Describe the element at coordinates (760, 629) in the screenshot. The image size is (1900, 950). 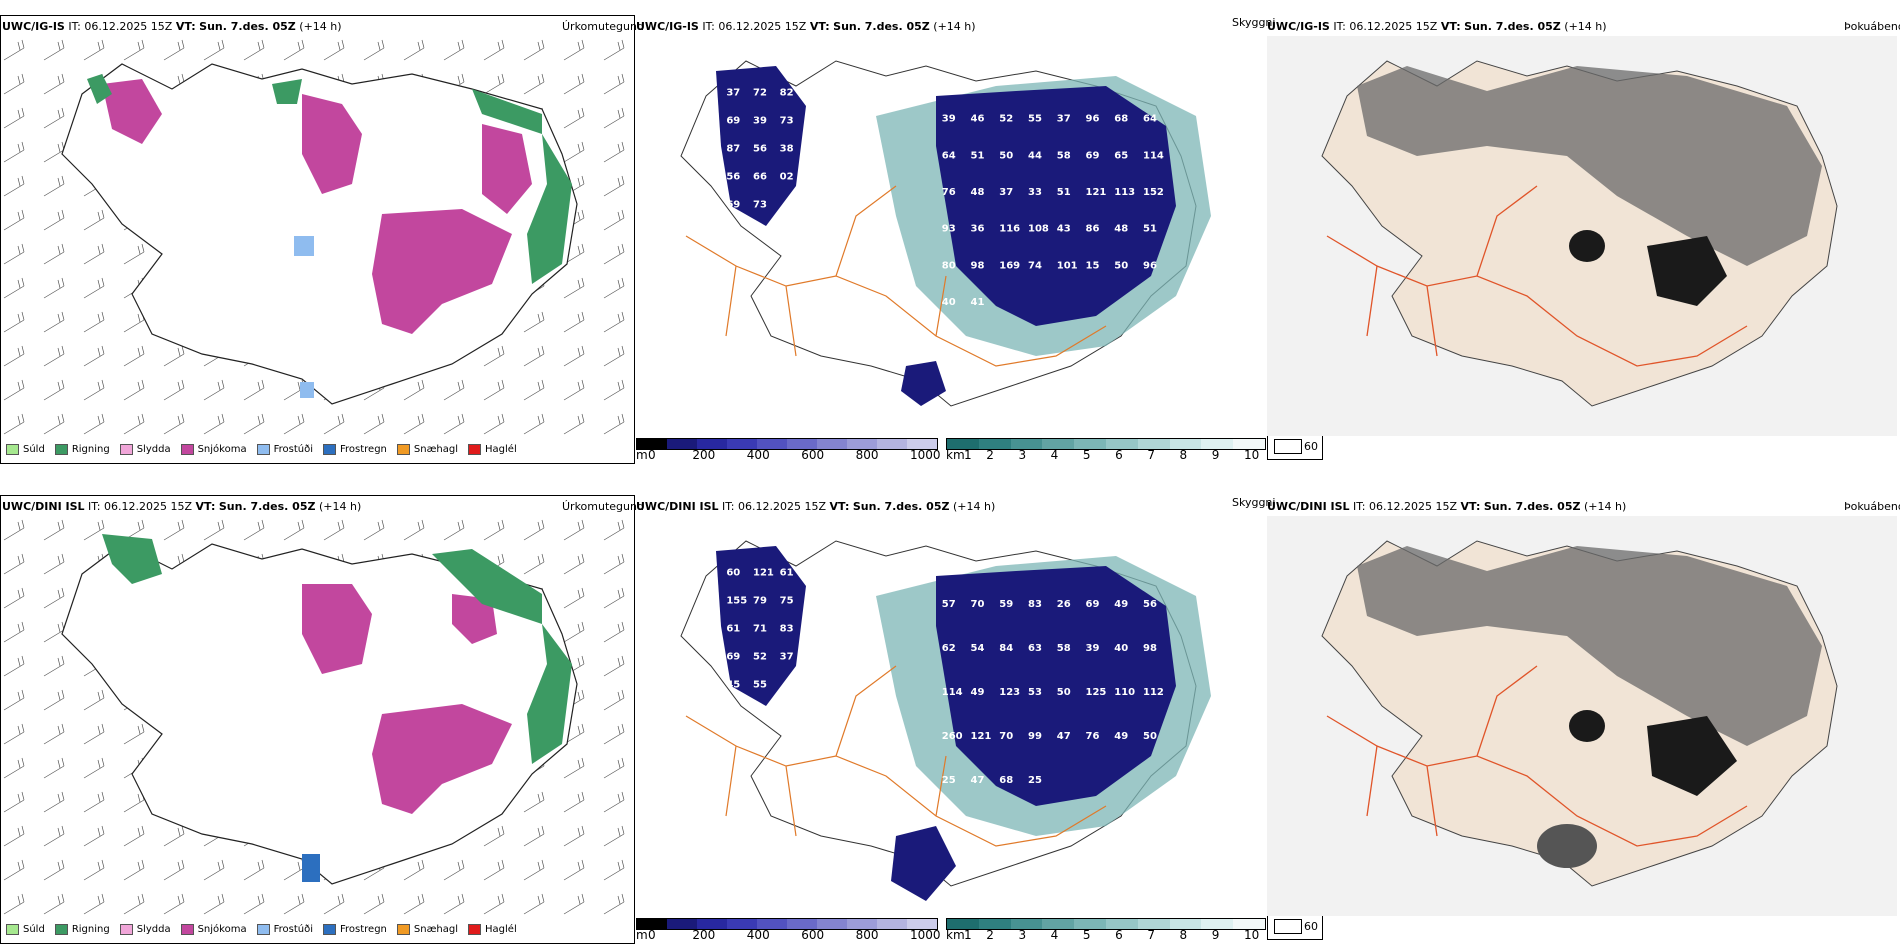
I see `cloud-base-label: 71` at that location.